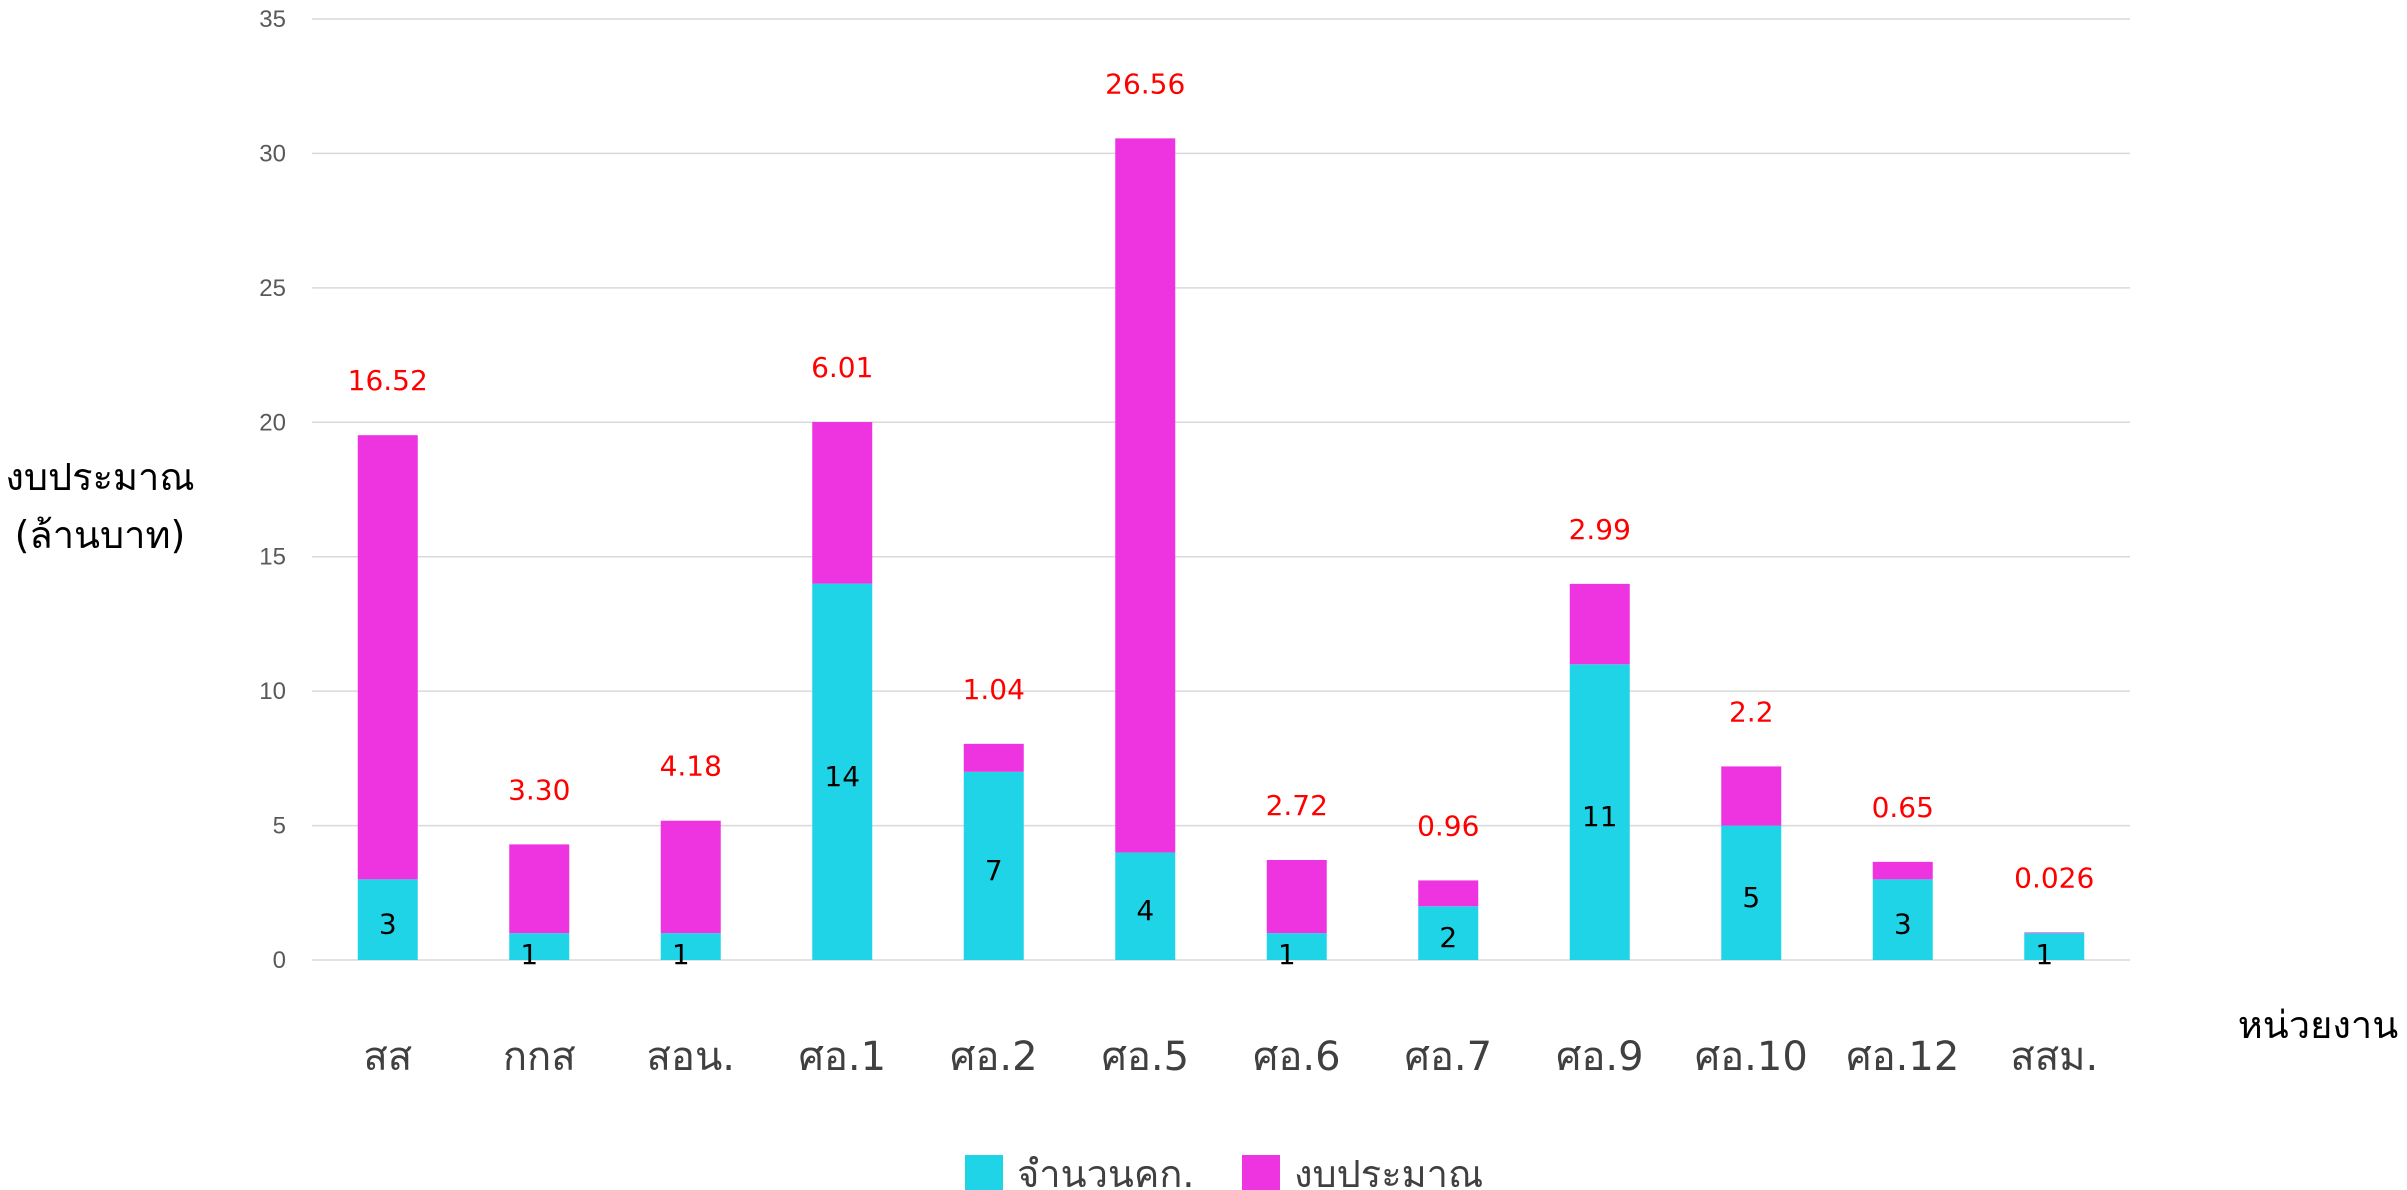  I want to click on y-tick-label: 10, so click(272, 691).